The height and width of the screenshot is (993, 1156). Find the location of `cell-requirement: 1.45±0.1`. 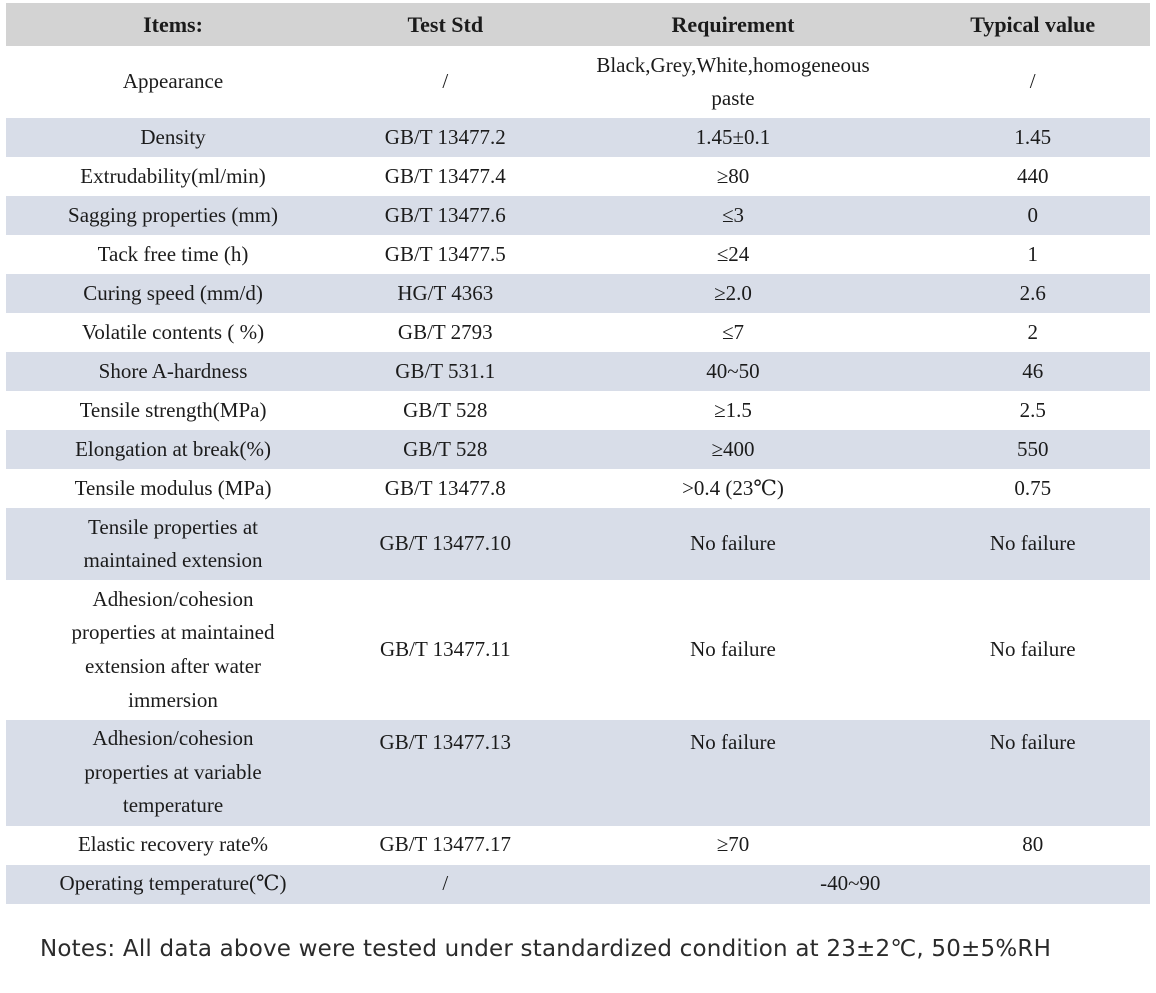

cell-requirement: 1.45±0.1 is located at coordinates (733, 136).